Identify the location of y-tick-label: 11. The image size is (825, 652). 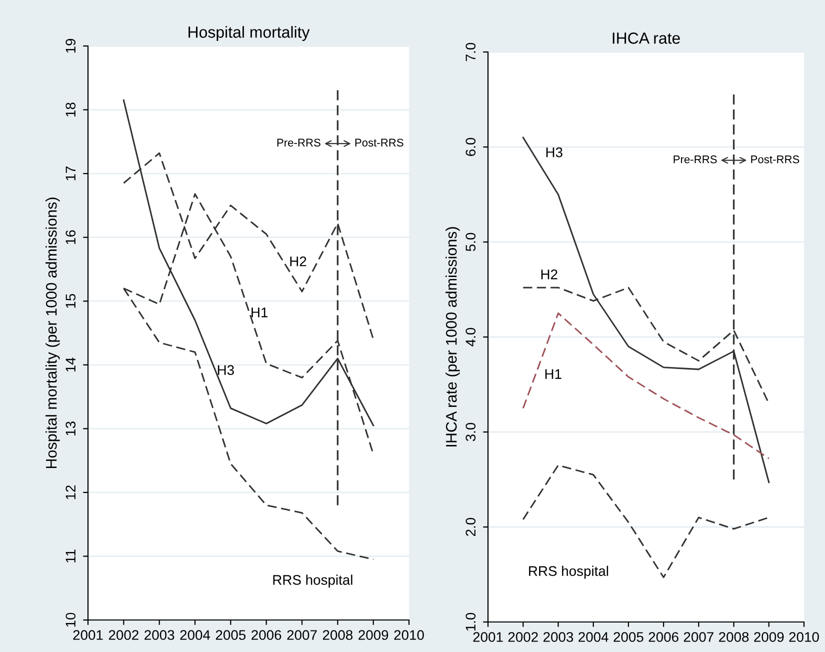
(71, 556).